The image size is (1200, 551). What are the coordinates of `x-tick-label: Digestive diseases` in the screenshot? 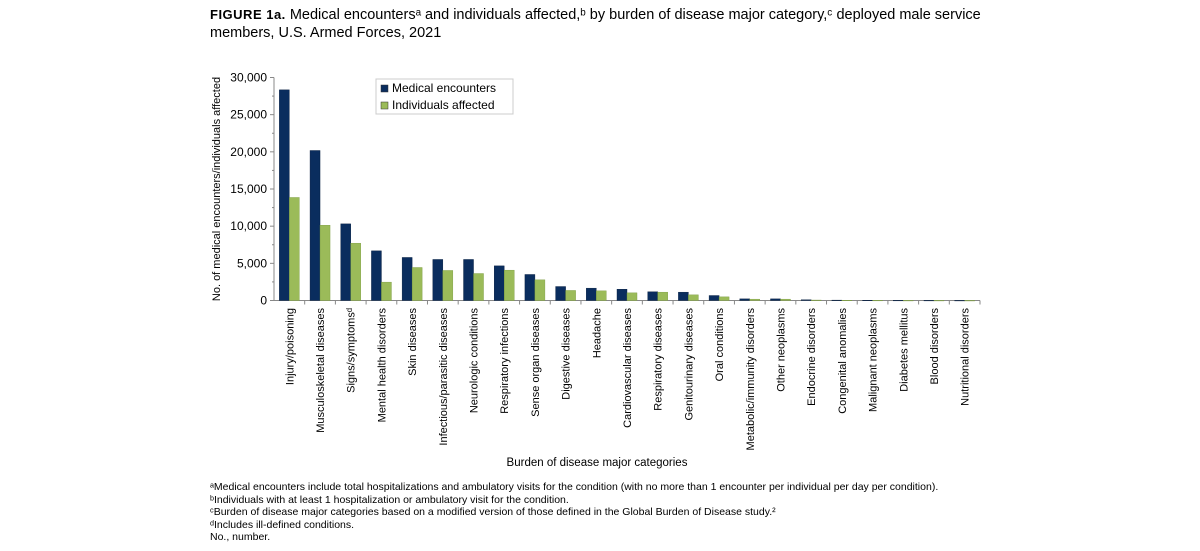 It's located at (567, 354).